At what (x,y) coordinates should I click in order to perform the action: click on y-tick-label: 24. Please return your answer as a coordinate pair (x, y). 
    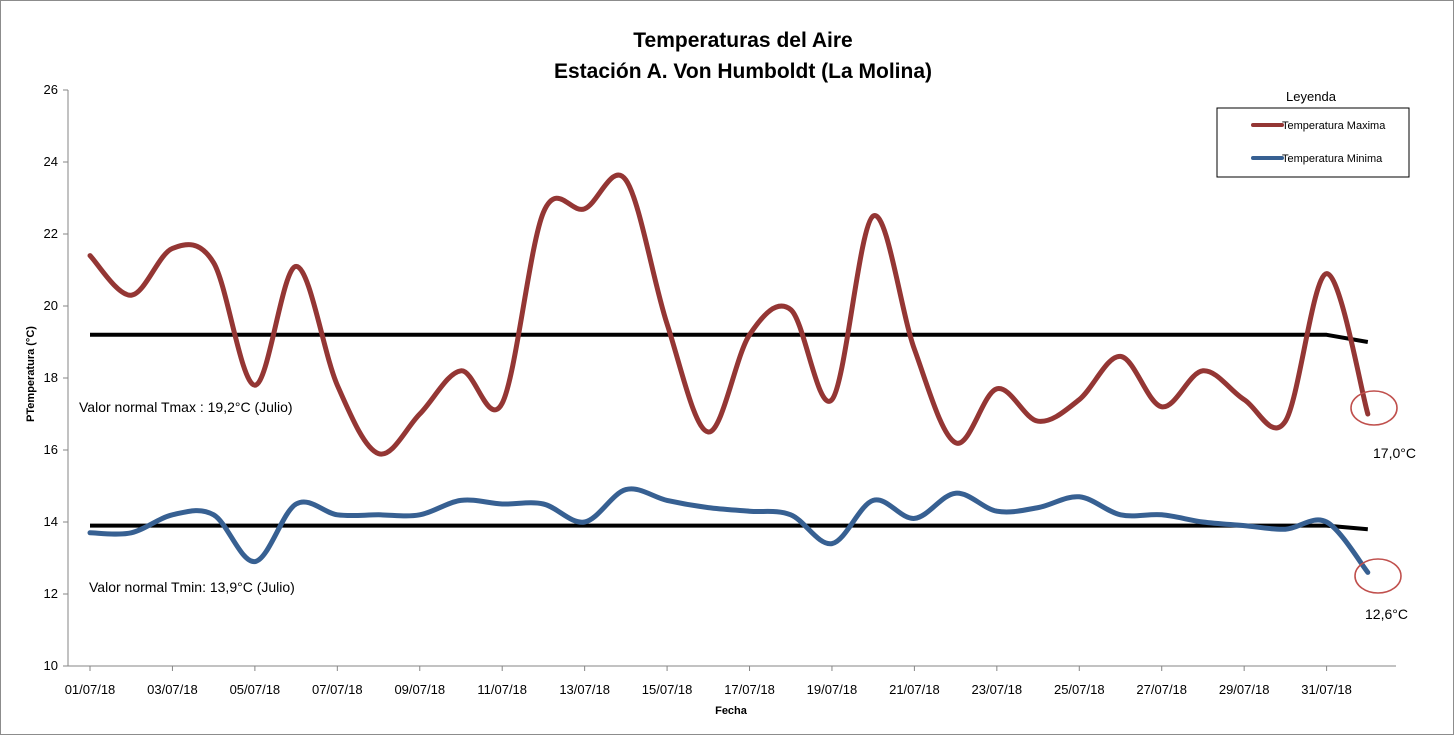
    Looking at the image, I should click on (51, 161).